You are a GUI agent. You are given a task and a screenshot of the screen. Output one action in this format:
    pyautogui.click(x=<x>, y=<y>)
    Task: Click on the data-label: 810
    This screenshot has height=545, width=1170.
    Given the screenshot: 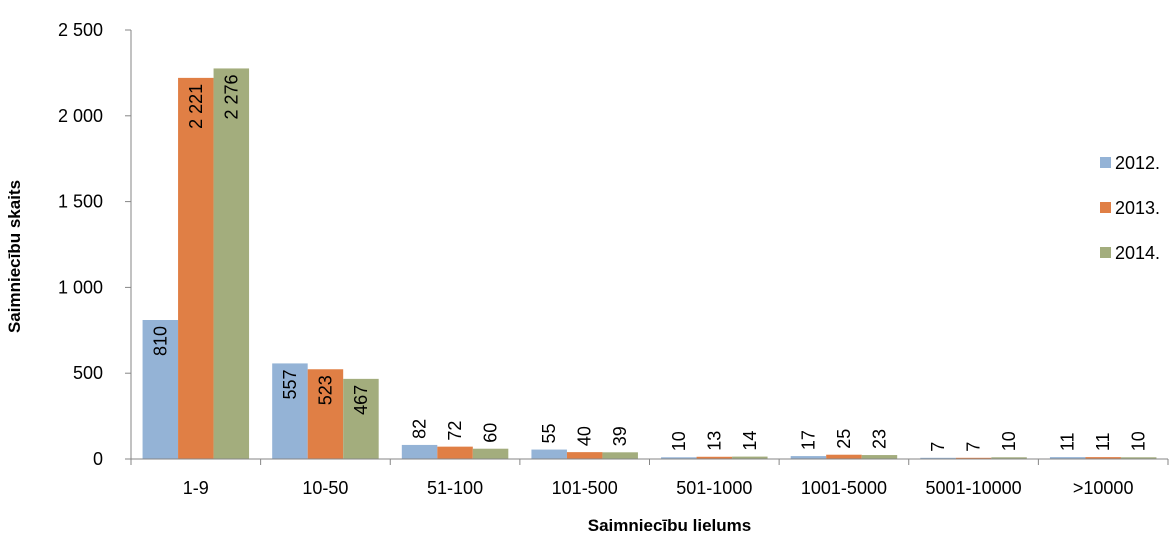 What is the action you would take?
    pyautogui.click(x=160, y=341)
    